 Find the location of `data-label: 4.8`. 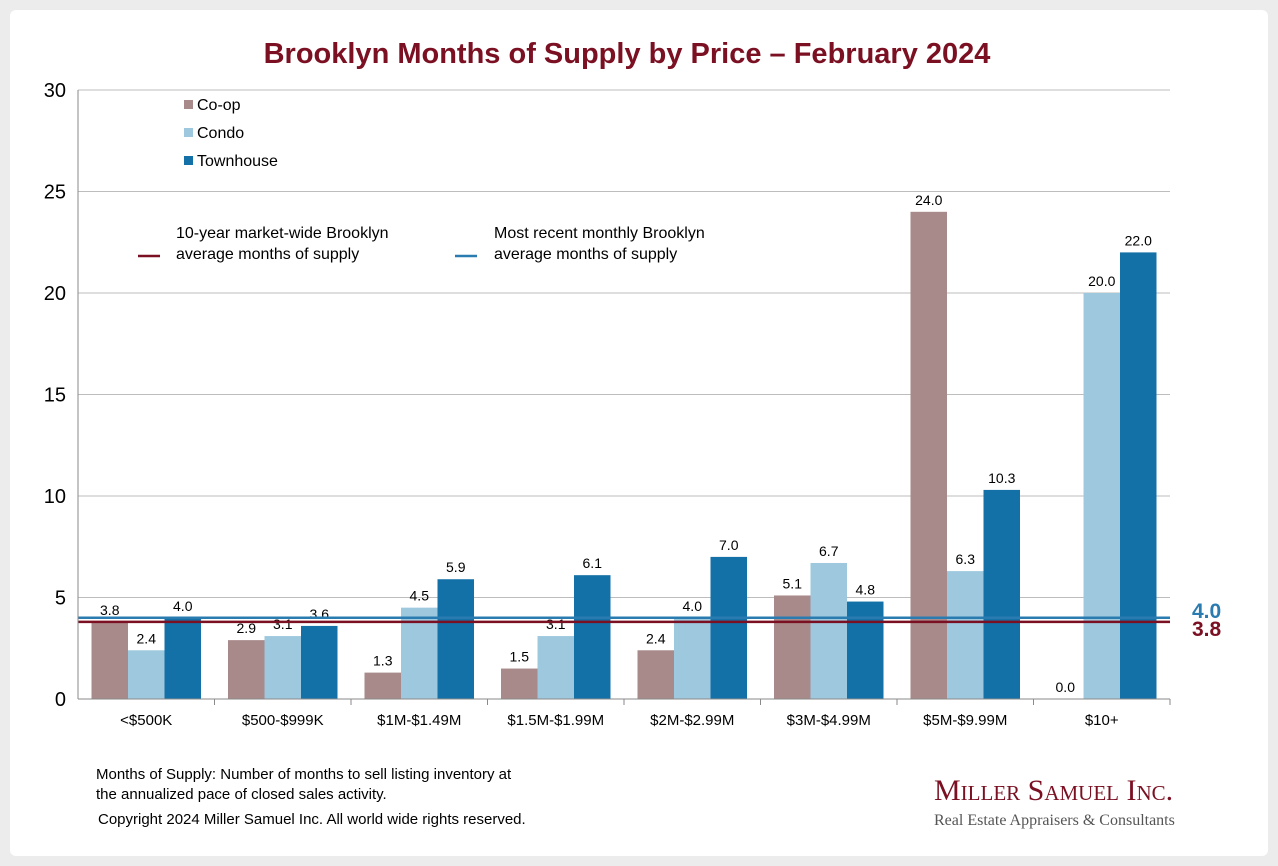

data-label: 4.8 is located at coordinates (866, 590).